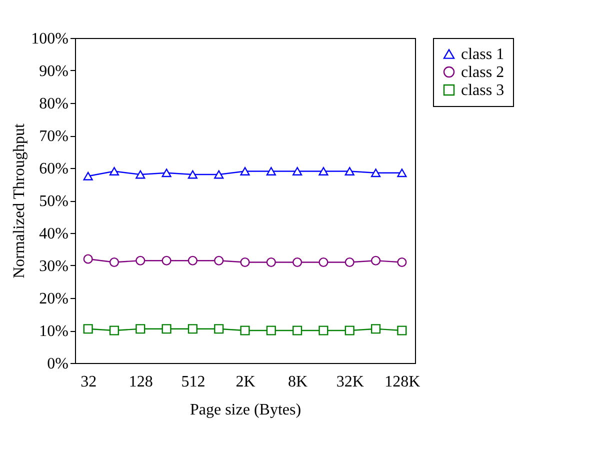 The image size is (595, 463). I want to click on x-tick-label: 32K, so click(350, 382).